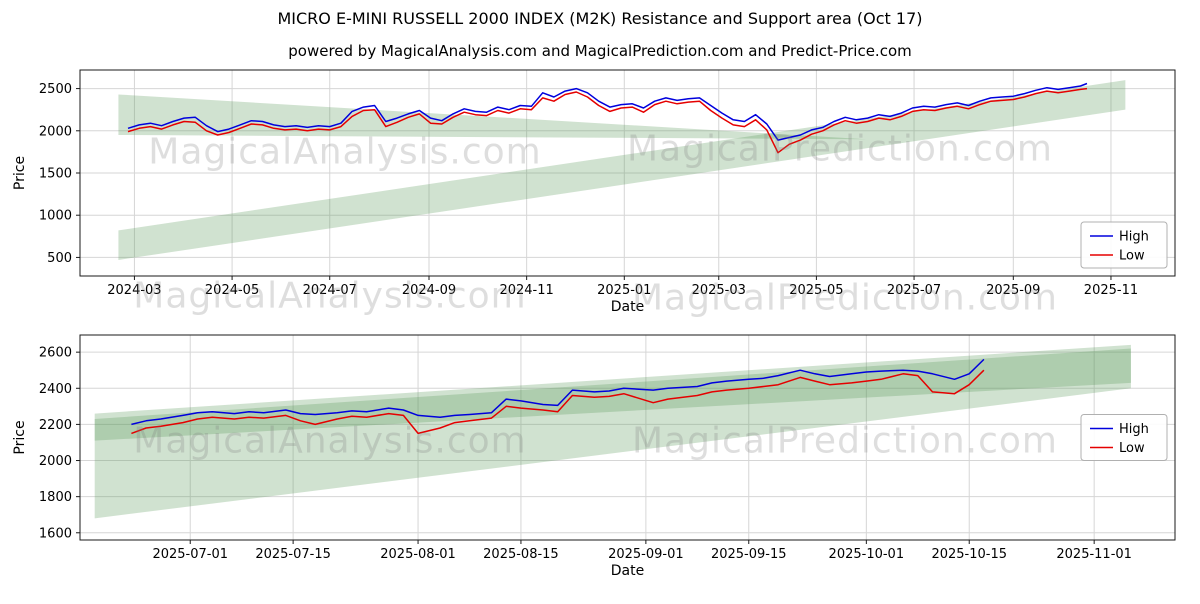  Describe the element at coordinates (55, 425) in the screenshot. I see `y-tick-label: 2200` at that location.